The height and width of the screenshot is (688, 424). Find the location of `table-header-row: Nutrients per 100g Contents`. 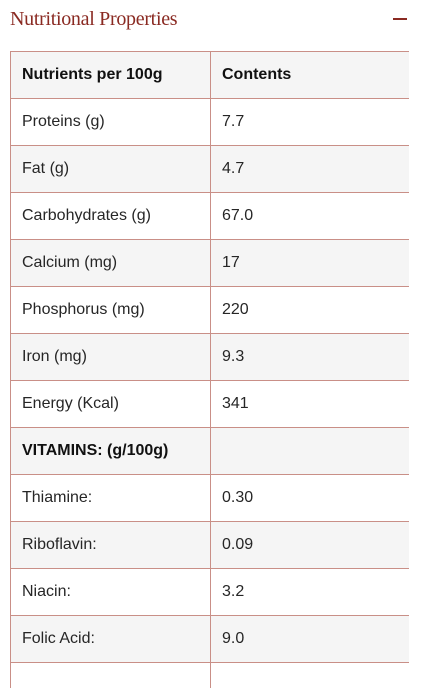

table-header-row: Nutrients per 100g Contents is located at coordinates (209, 75).